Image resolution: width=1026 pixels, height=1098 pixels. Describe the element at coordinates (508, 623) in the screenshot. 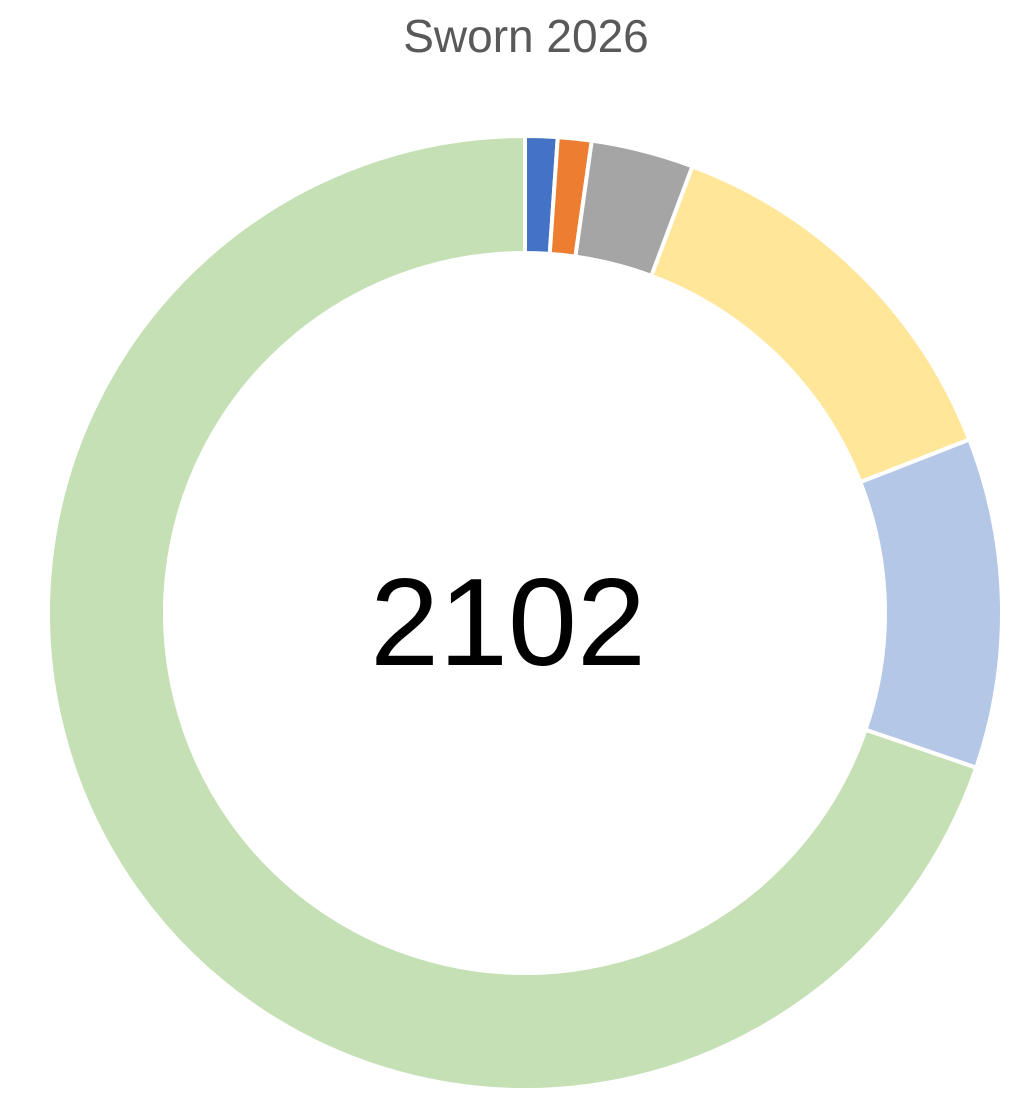

I see `center-label: 2102` at that location.